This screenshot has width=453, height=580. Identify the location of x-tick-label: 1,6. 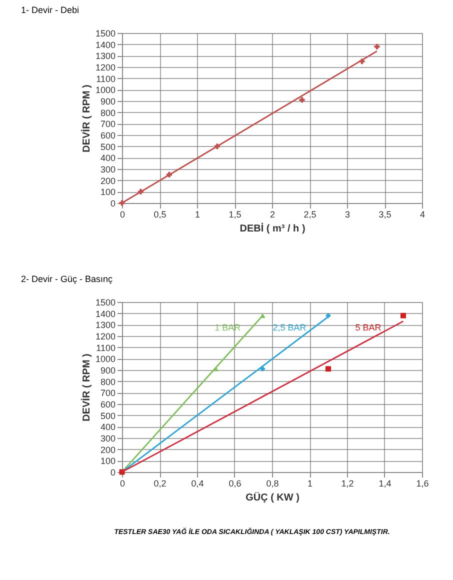
(422, 483).